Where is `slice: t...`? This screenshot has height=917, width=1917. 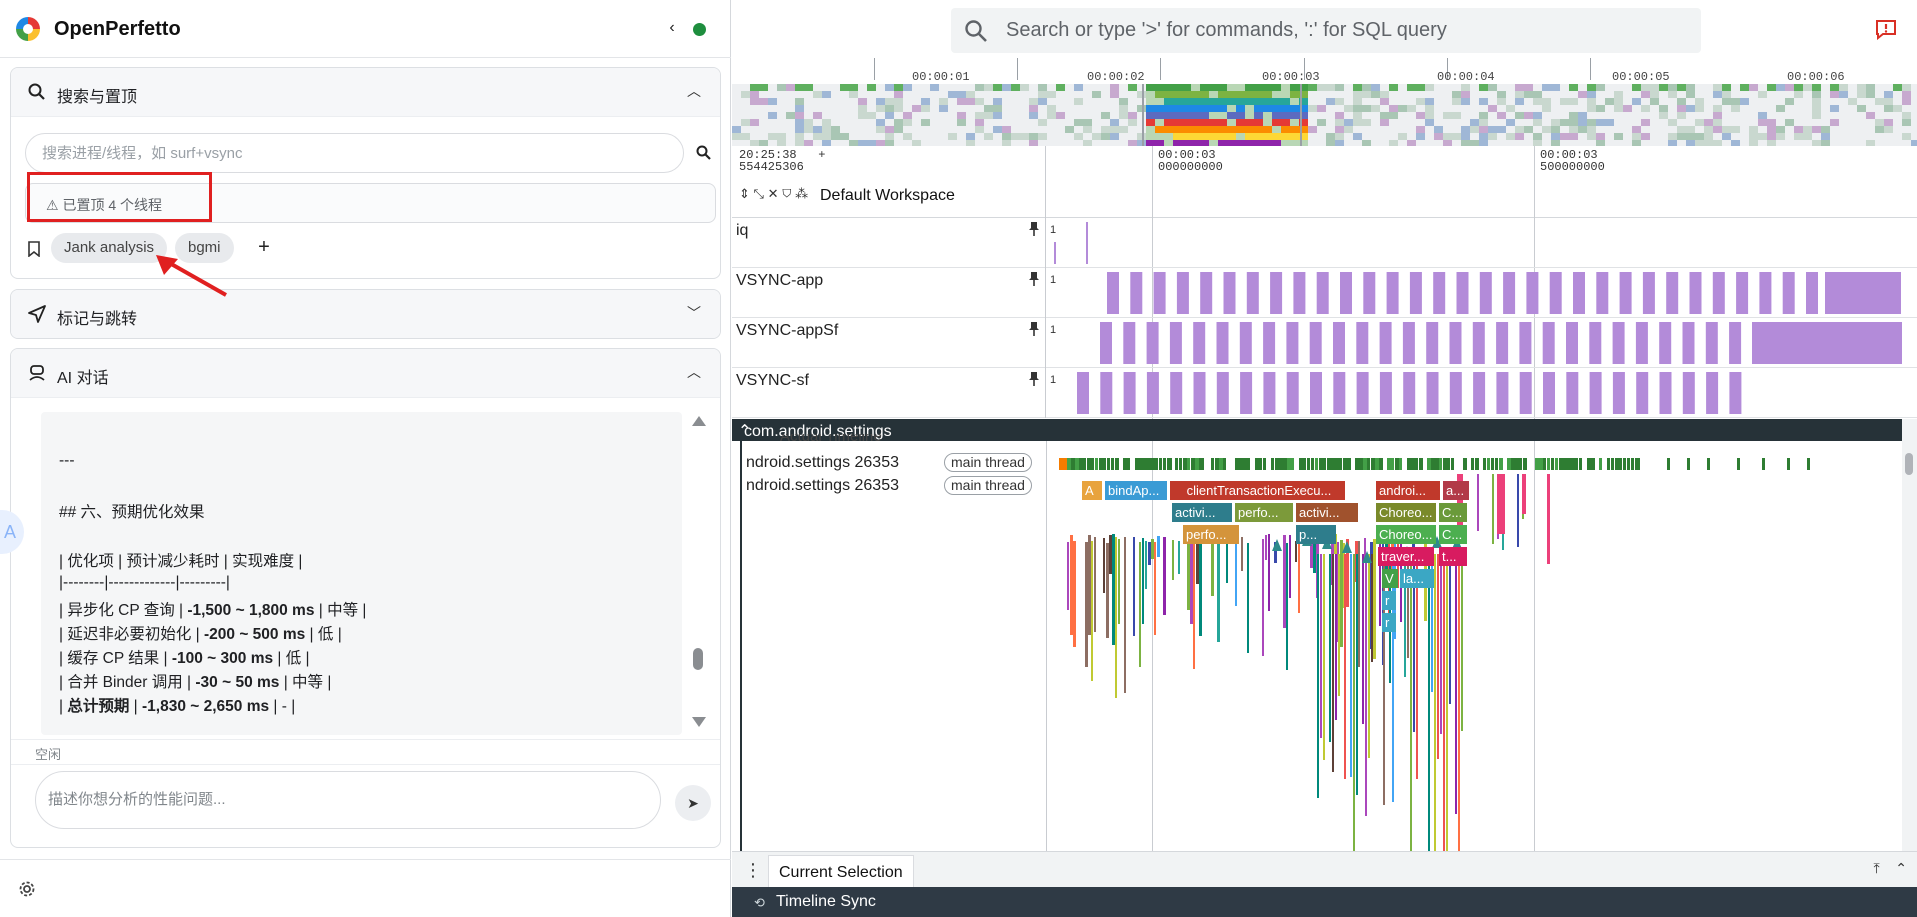
slice: t... is located at coordinates (1453, 556).